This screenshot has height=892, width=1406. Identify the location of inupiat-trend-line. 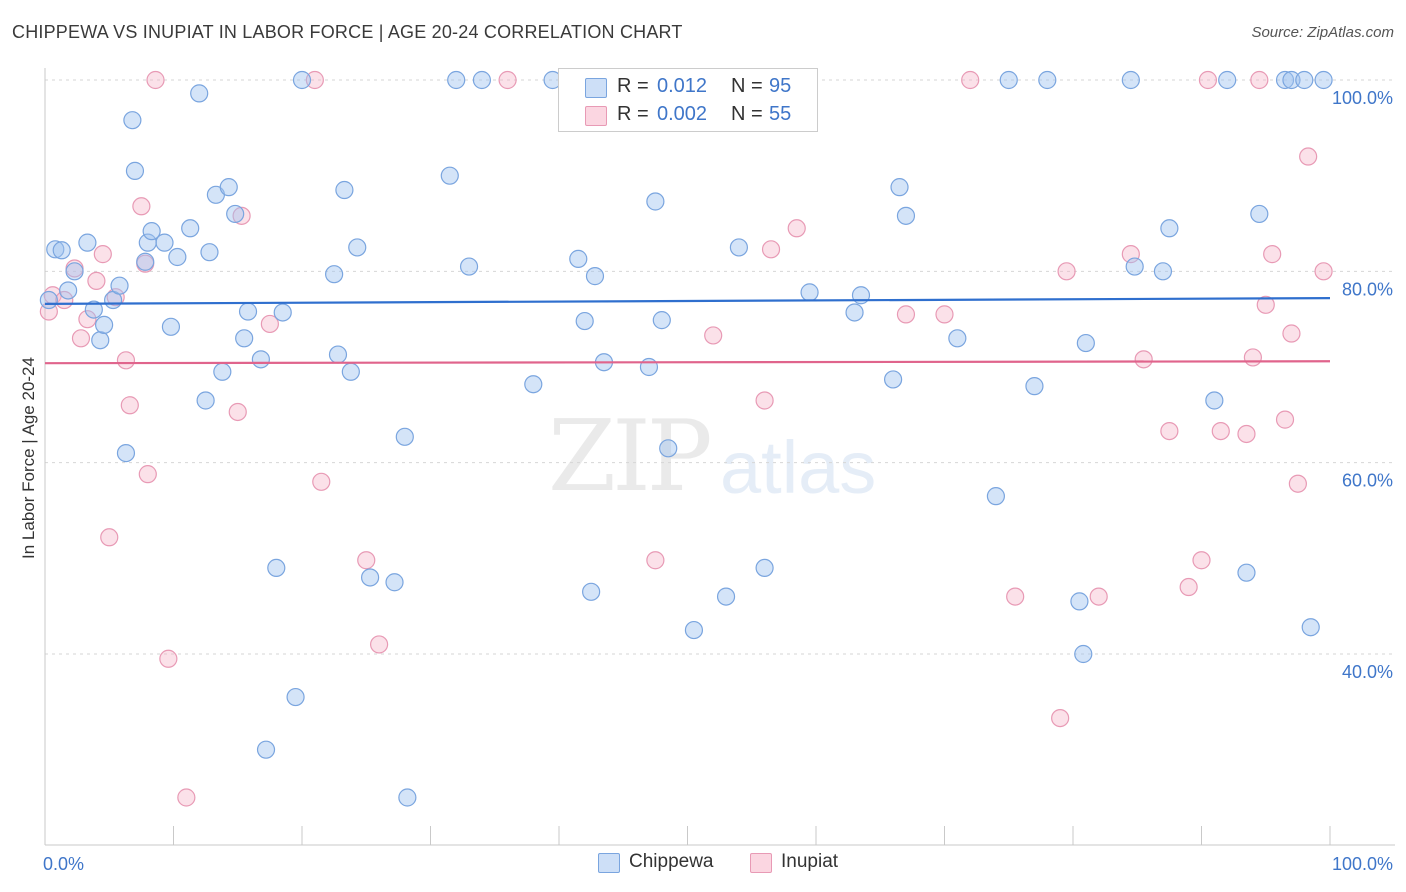
(687, 362).